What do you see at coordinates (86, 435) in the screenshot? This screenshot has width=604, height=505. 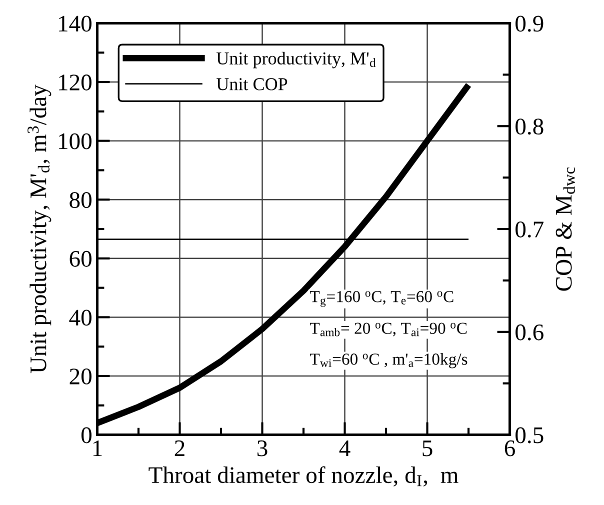 I see `y-tick-label: 0` at bounding box center [86, 435].